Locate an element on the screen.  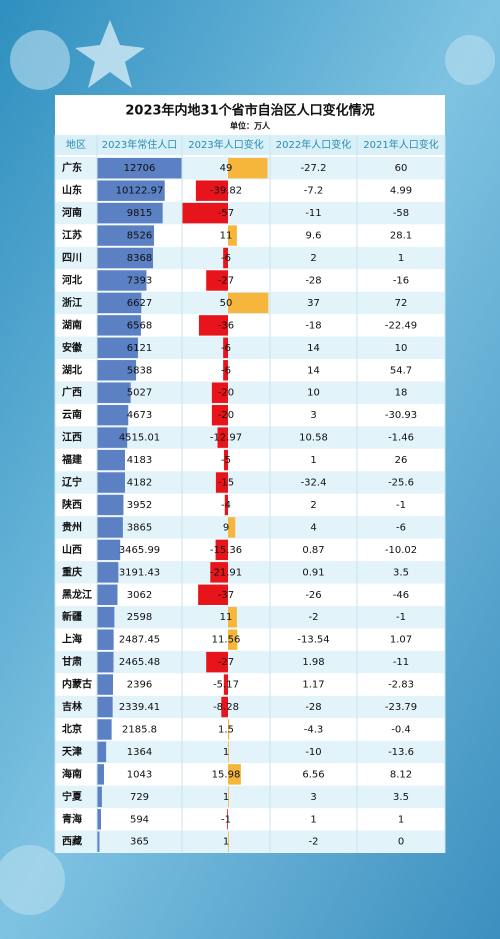
cell-value: 8526 is located at coordinates (139, 236).